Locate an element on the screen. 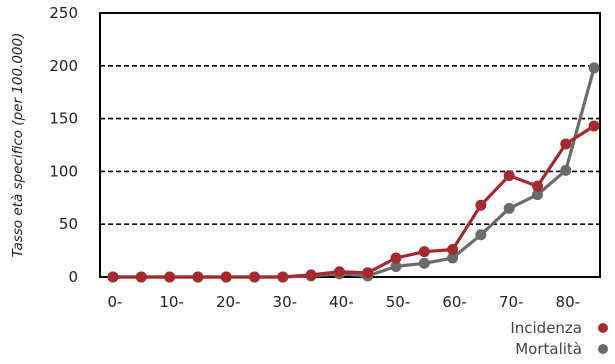 Image resolution: width=615 pixels, height=364 pixels. x-tick-label: 30- is located at coordinates (285, 302).